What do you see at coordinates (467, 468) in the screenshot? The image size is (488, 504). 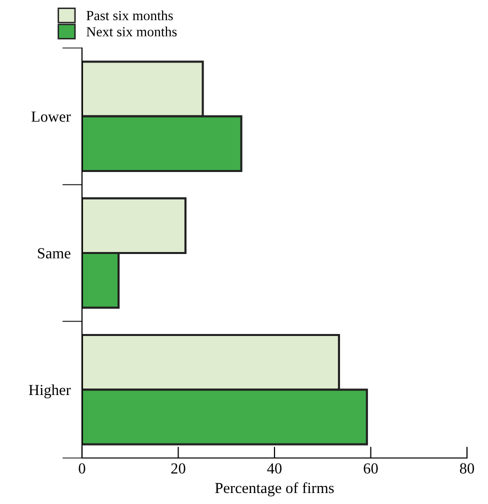 I see `x-tick-label: 80` at bounding box center [467, 468].